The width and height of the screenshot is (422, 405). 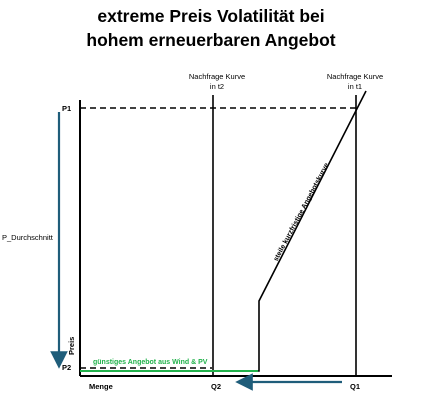 What do you see at coordinates (211, 16) in the screenshot?
I see `diagram-title-line-1: extreme Preis Volatilität bei` at bounding box center [211, 16].